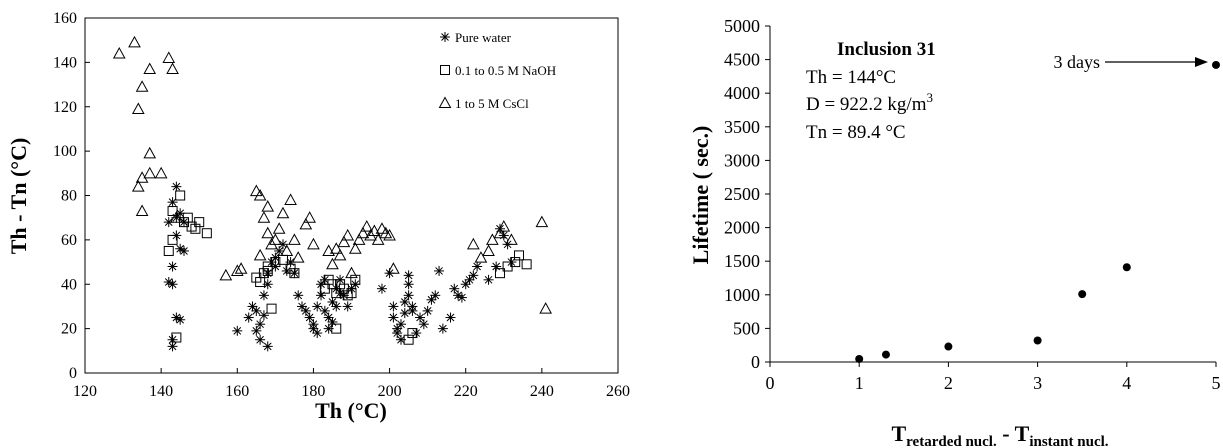 The height and width of the screenshot is (448, 1223). What do you see at coordinates (1216, 383) in the screenshot?
I see `right-x-tick-label: 5` at bounding box center [1216, 383].